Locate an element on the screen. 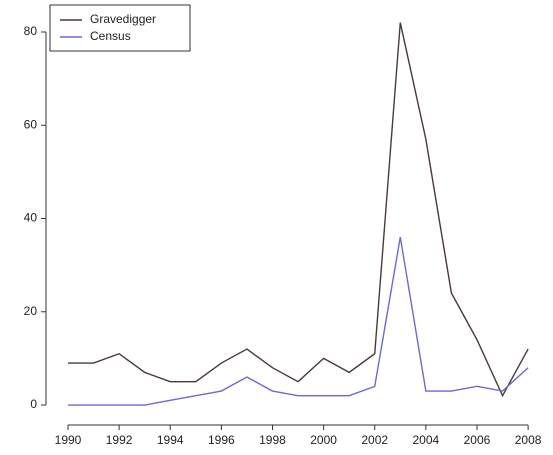  y-tick-label: 20 is located at coordinates (31, 311).